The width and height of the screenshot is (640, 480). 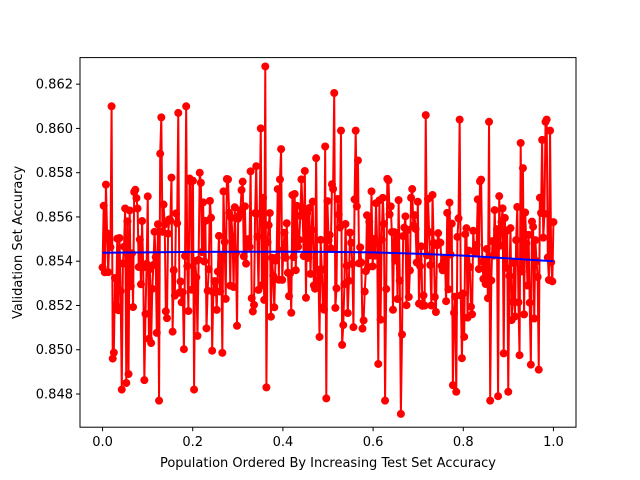 I want to click on x-tick-label: 0.2, so click(x=192, y=442).